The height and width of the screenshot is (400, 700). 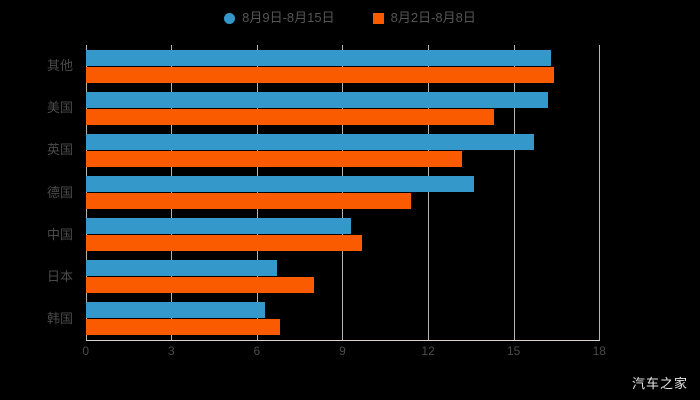 I want to click on y-axis-label: 中国, so click(x=59, y=234).